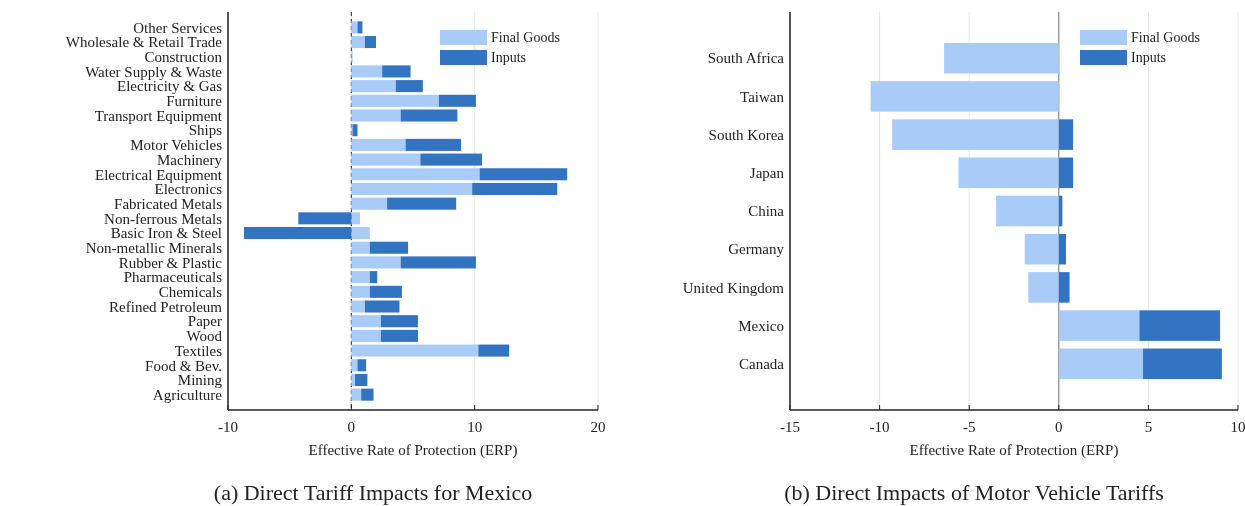  I want to click on y-tick-label: China, so click(766, 211).